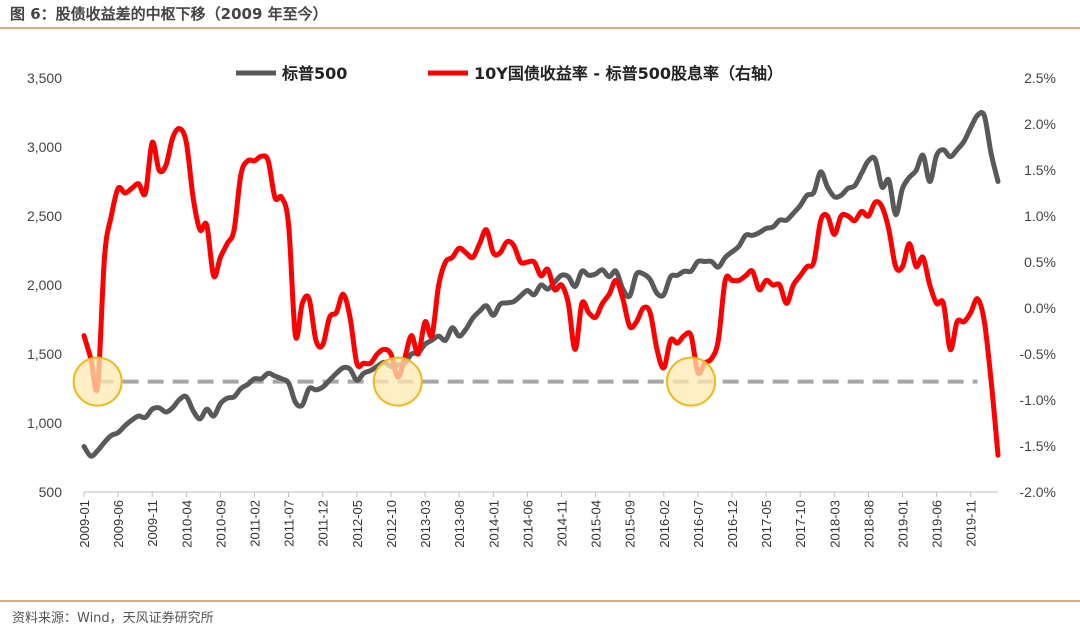 This screenshot has width=1080, height=630. Describe the element at coordinates (561, 523) in the screenshot. I see `x-tick-label: 2014-11` at that location.